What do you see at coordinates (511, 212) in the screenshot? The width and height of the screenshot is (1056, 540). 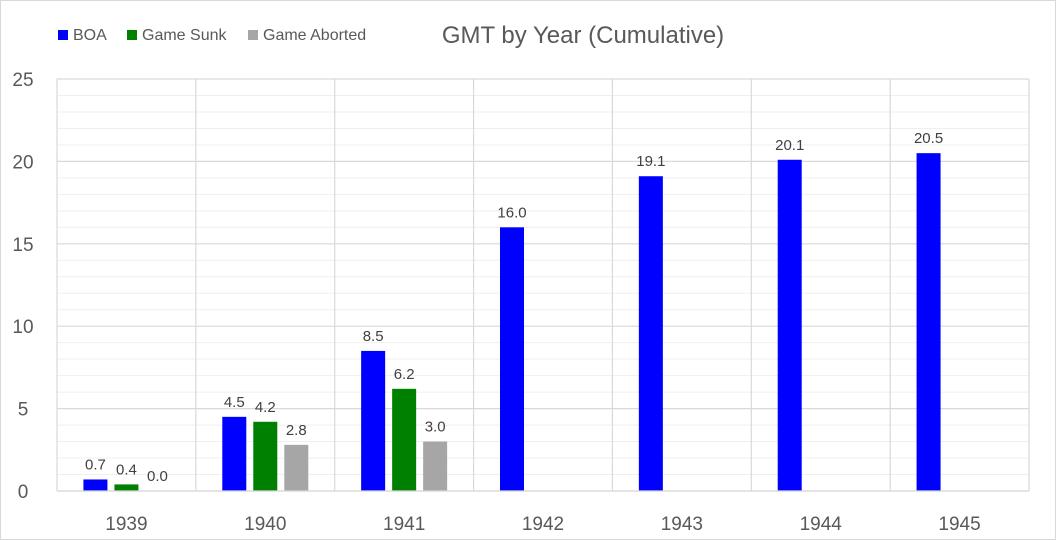 I see `data-label-boa-1942: 16.0` at bounding box center [511, 212].